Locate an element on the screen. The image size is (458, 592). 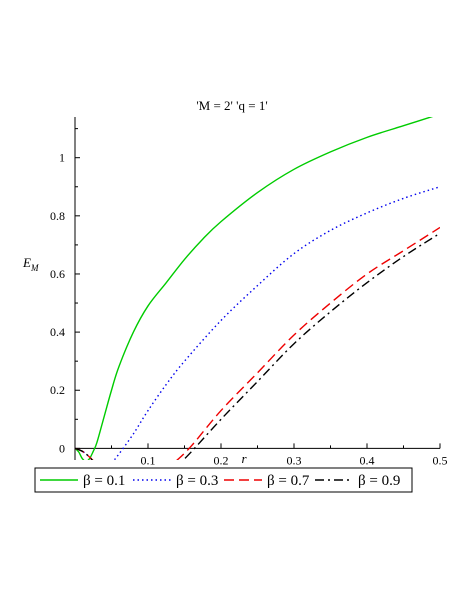
x-tick-label: 0.1 is located at coordinates (148, 460).